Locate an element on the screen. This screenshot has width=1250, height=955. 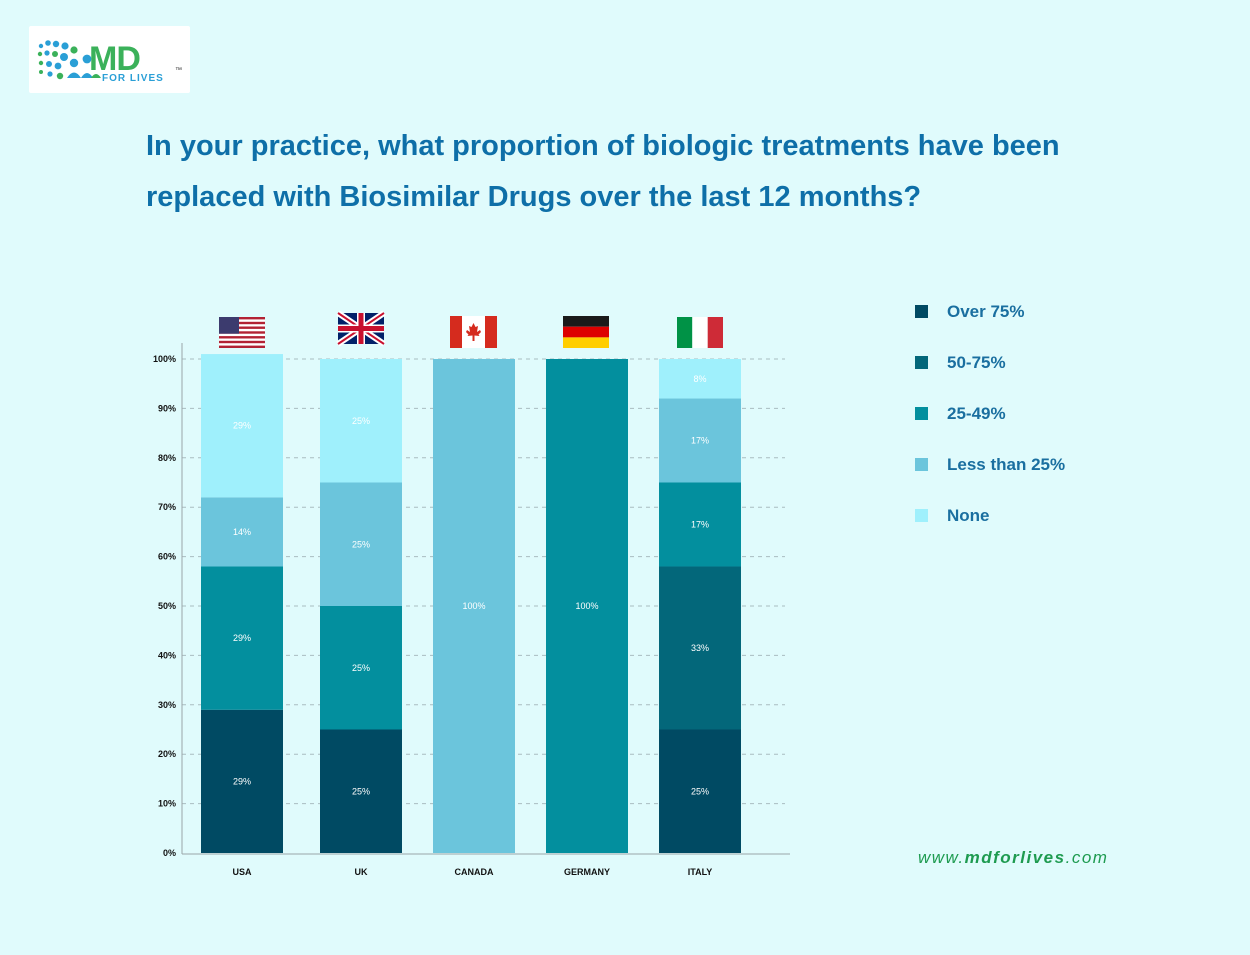
y-tick-label: 90% is located at coordinates (167, 408).